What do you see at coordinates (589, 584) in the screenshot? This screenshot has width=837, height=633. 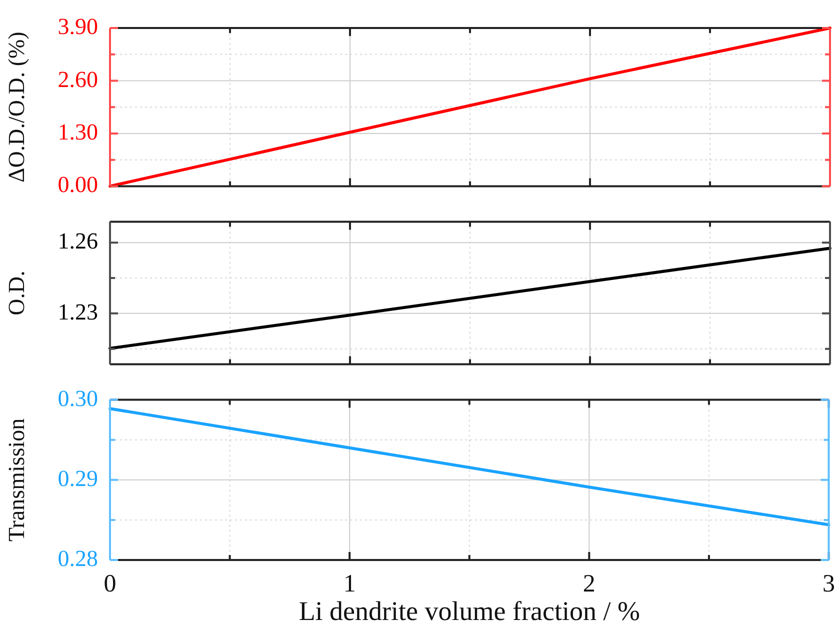 I see `x-tick-label: 2` at bounding box center [589, 584].